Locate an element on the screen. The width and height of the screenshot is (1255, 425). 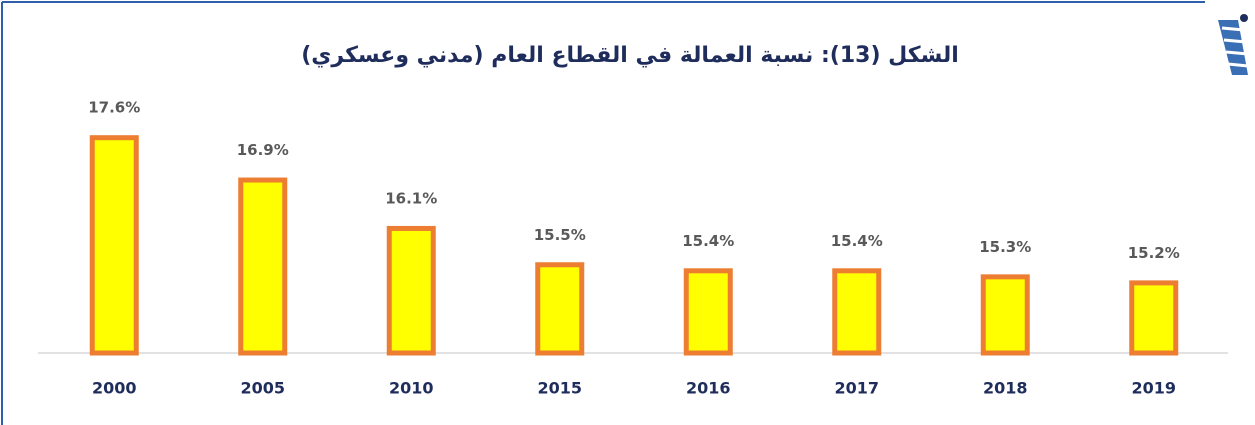
x-tick-label: 2017 is located at coordinates (856, 388).